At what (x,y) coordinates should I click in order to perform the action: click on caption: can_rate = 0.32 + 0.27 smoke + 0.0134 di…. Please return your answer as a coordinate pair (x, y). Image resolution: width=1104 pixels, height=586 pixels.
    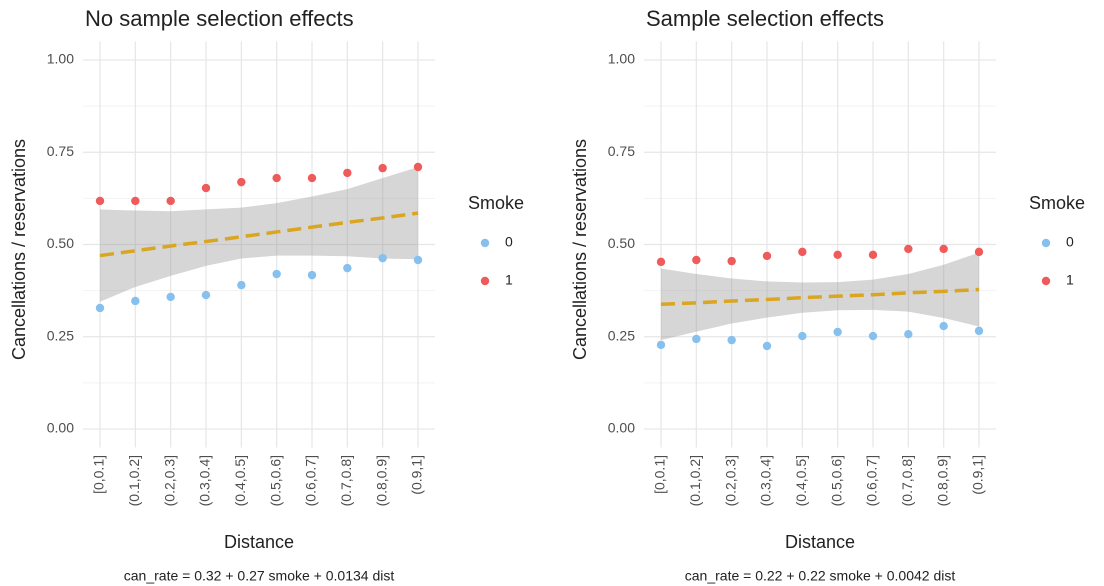
    Looking at the image, I should click on (259, 576).